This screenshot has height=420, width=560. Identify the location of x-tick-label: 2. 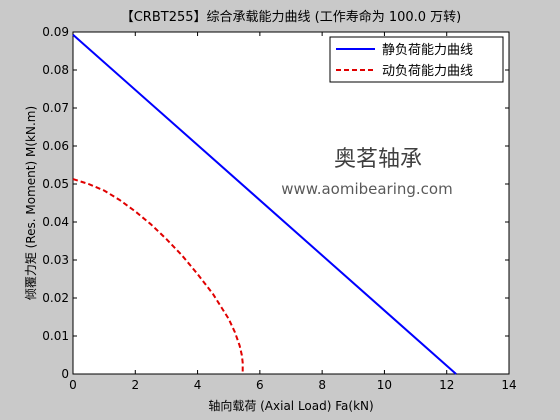
(135, 385).